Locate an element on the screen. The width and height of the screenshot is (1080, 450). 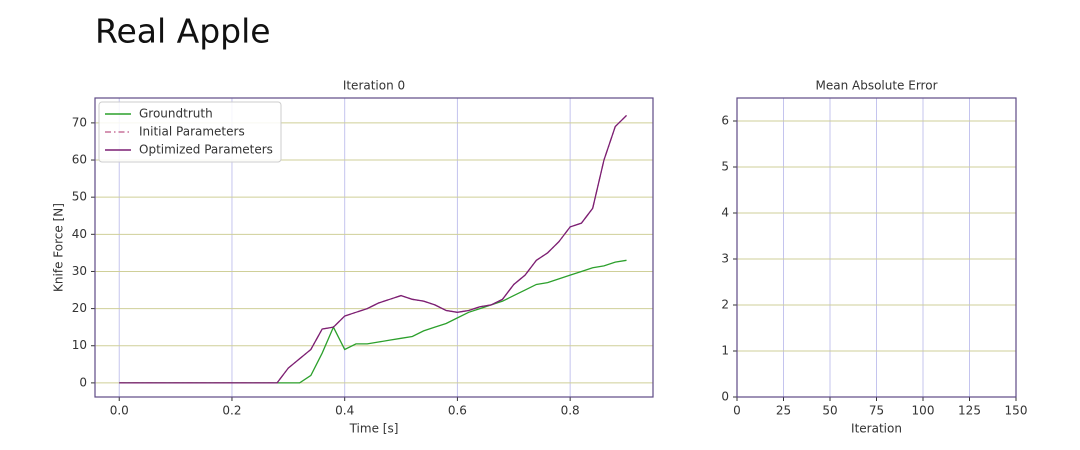
x-axis-label: Iteration is located at coordinates (876, 429).